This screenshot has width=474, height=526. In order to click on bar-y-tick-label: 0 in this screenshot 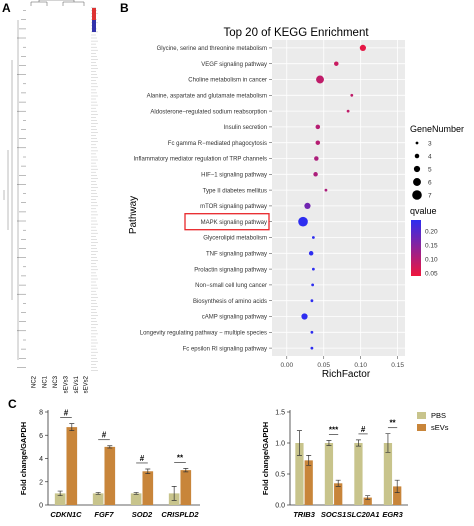, I will do `click(41, 506)`.